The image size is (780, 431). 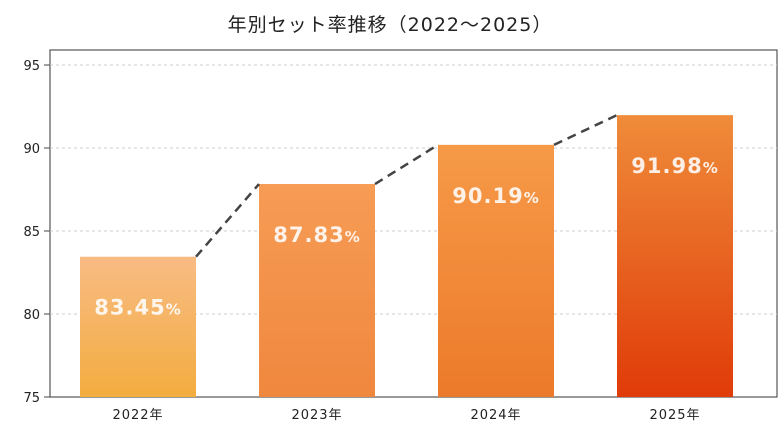 I want to click on x-tick-label: 2023年, so click(x=316, y=415).